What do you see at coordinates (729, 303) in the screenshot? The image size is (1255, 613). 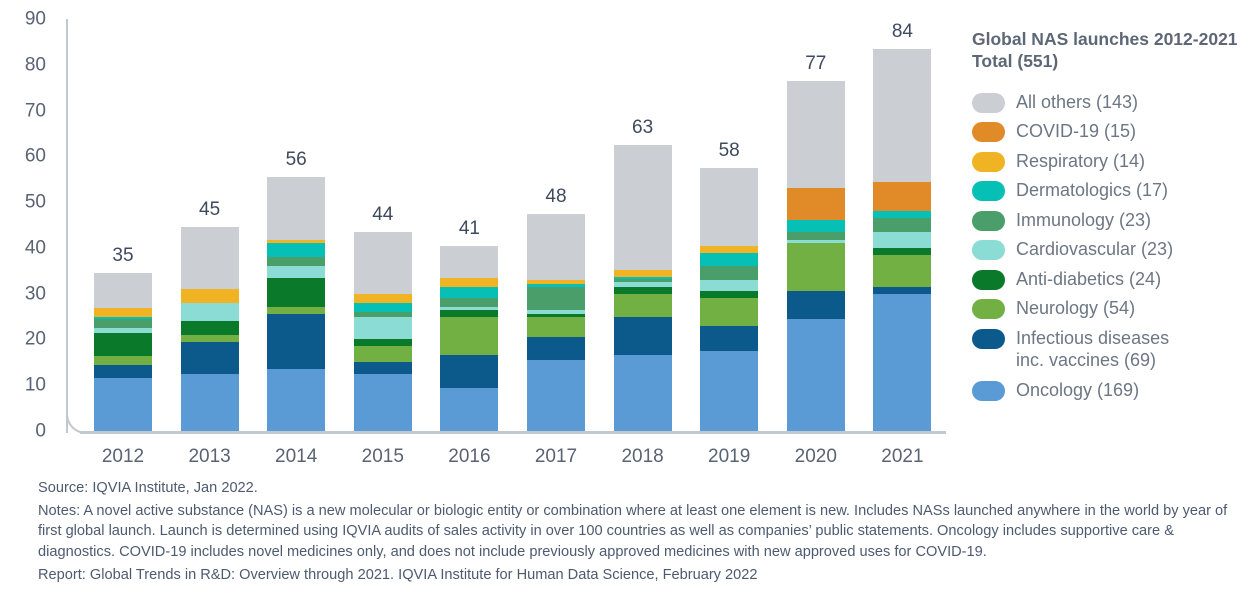 I see `bar-group: 58 2019` at bounding box center [729, 303].